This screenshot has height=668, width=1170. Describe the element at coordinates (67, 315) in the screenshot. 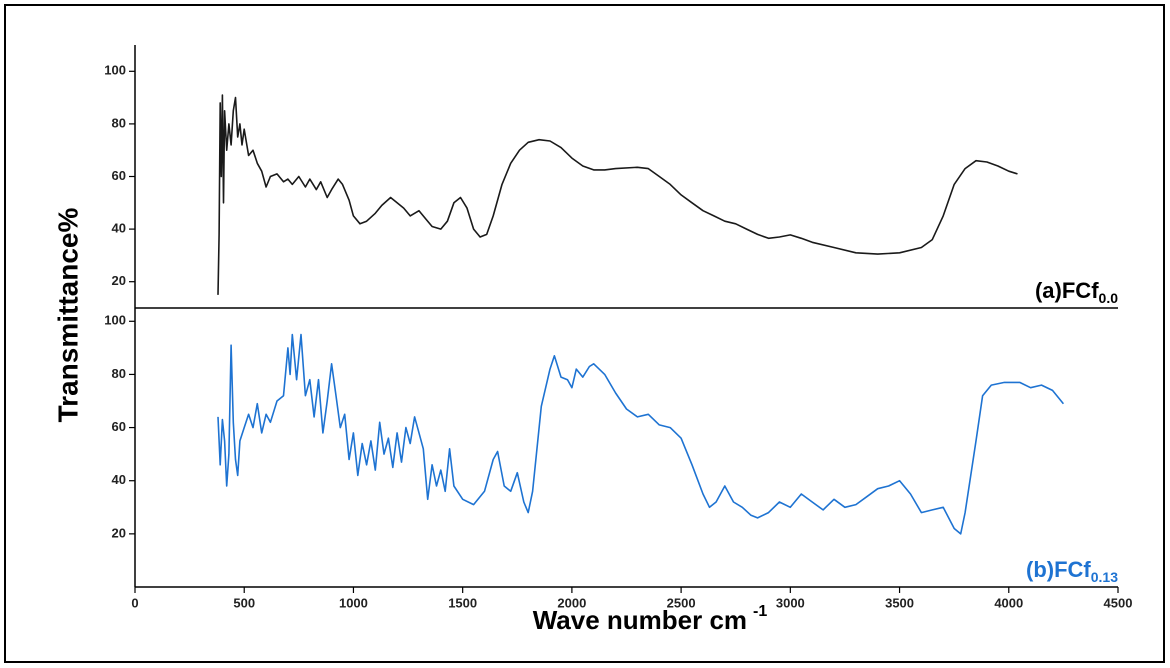

I see `y-axis-label: Transmittance%` at that location.